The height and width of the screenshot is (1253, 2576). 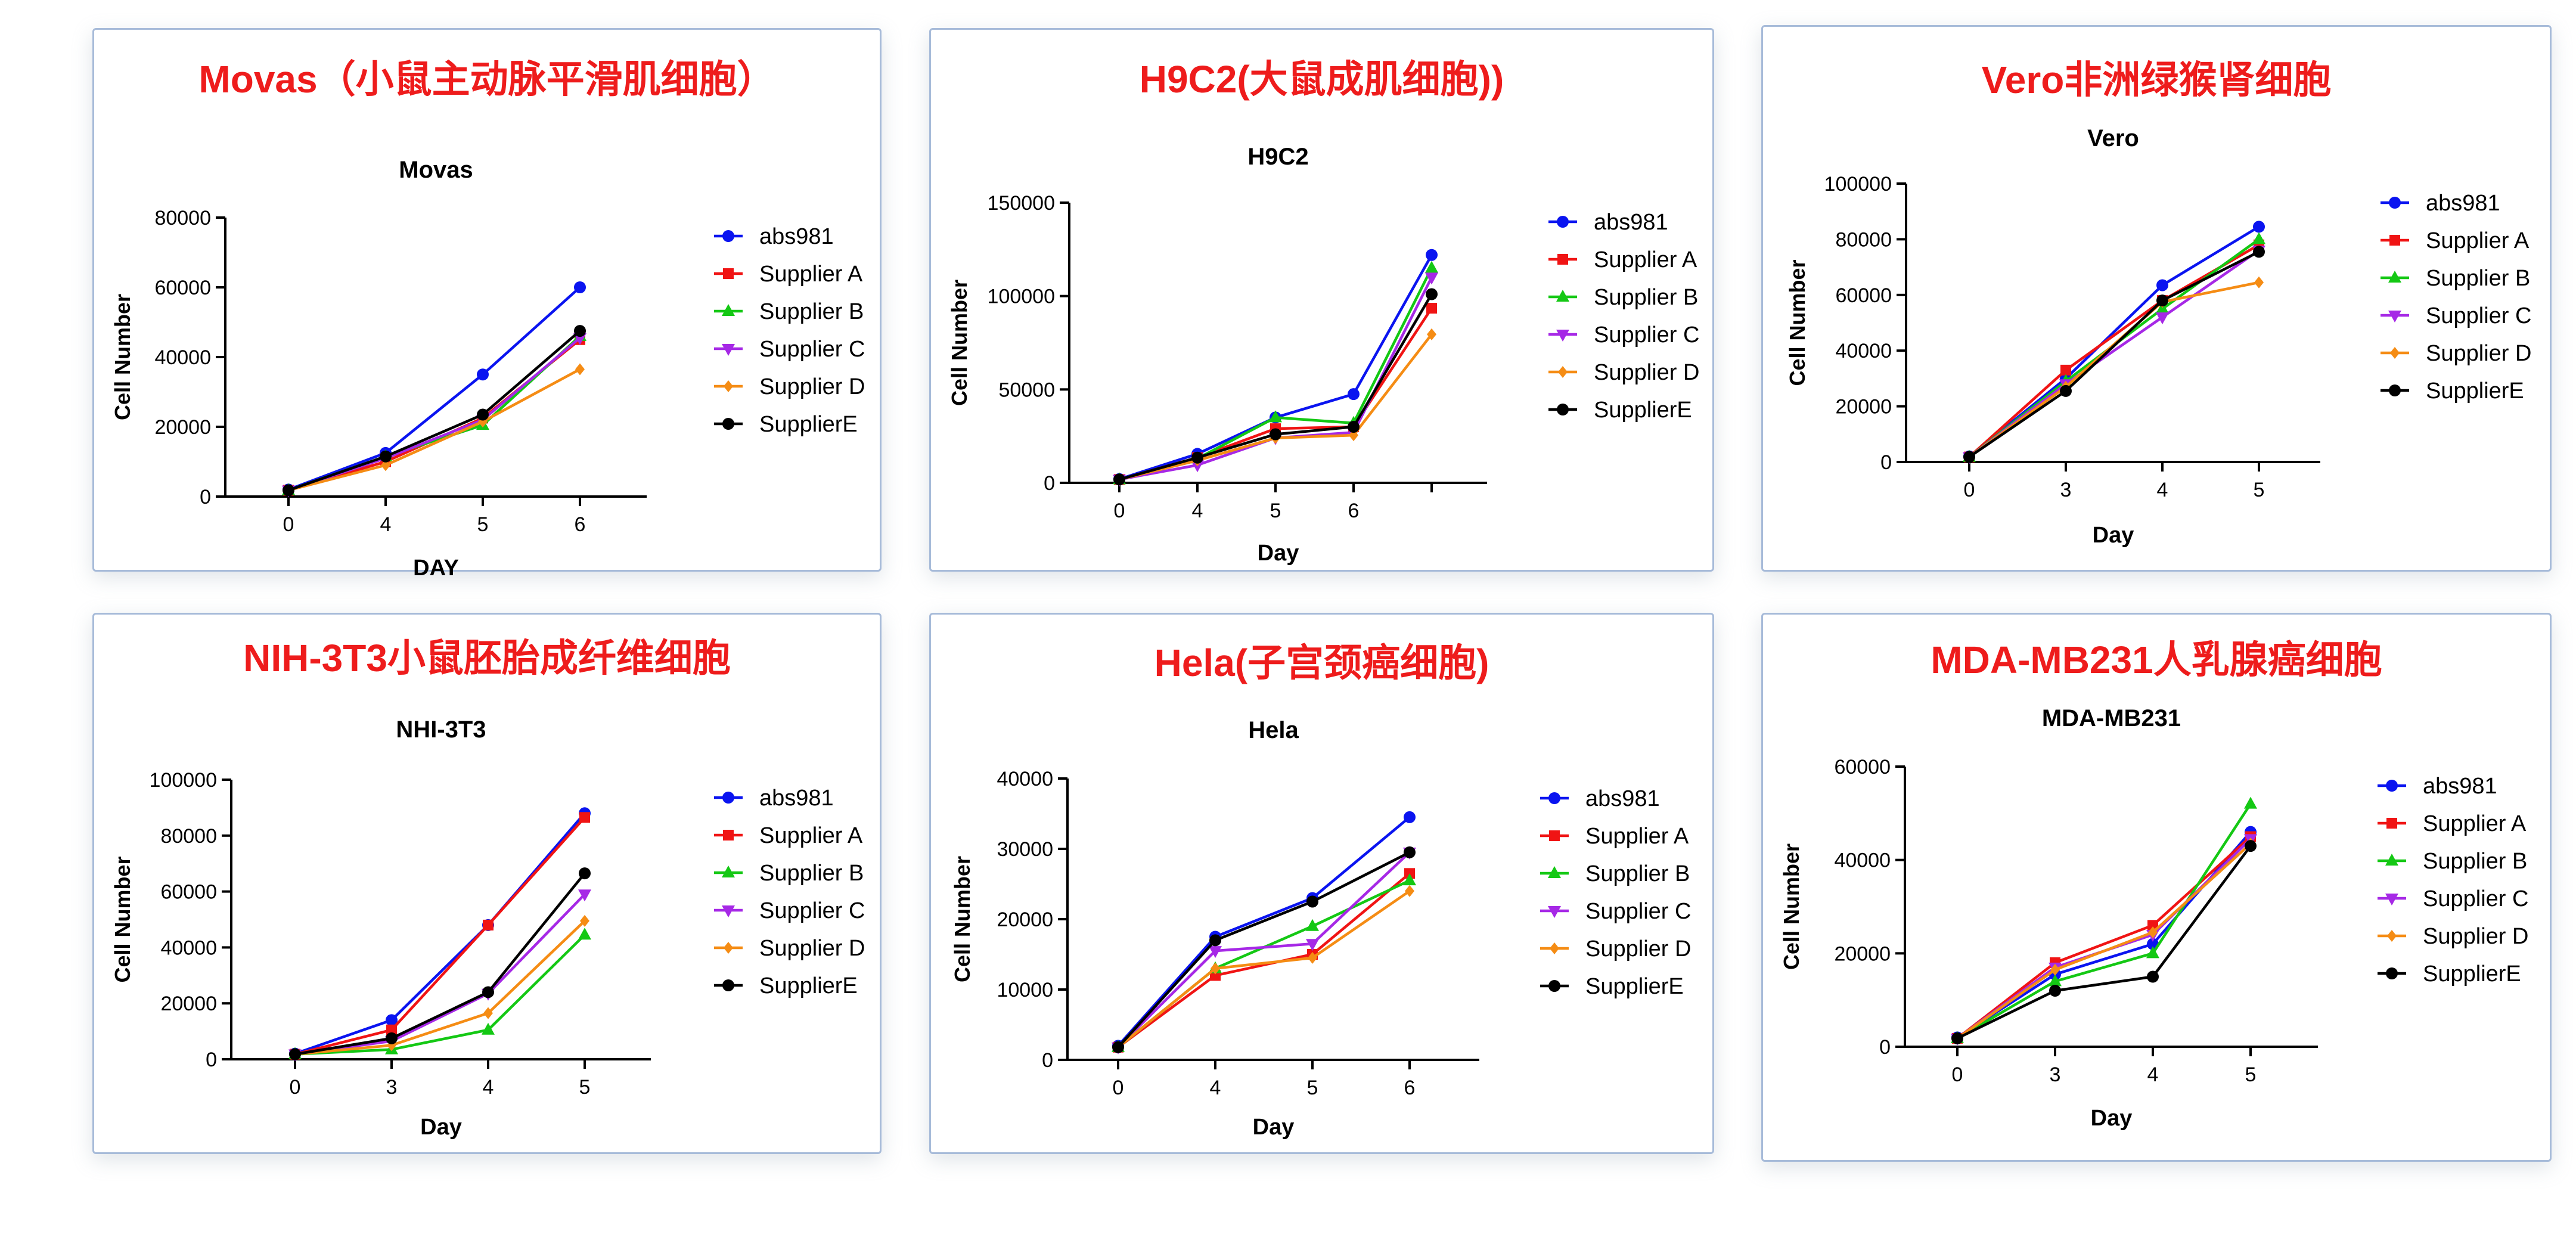 I want to click on chart-title: Movas, so click(x=436, y=170).